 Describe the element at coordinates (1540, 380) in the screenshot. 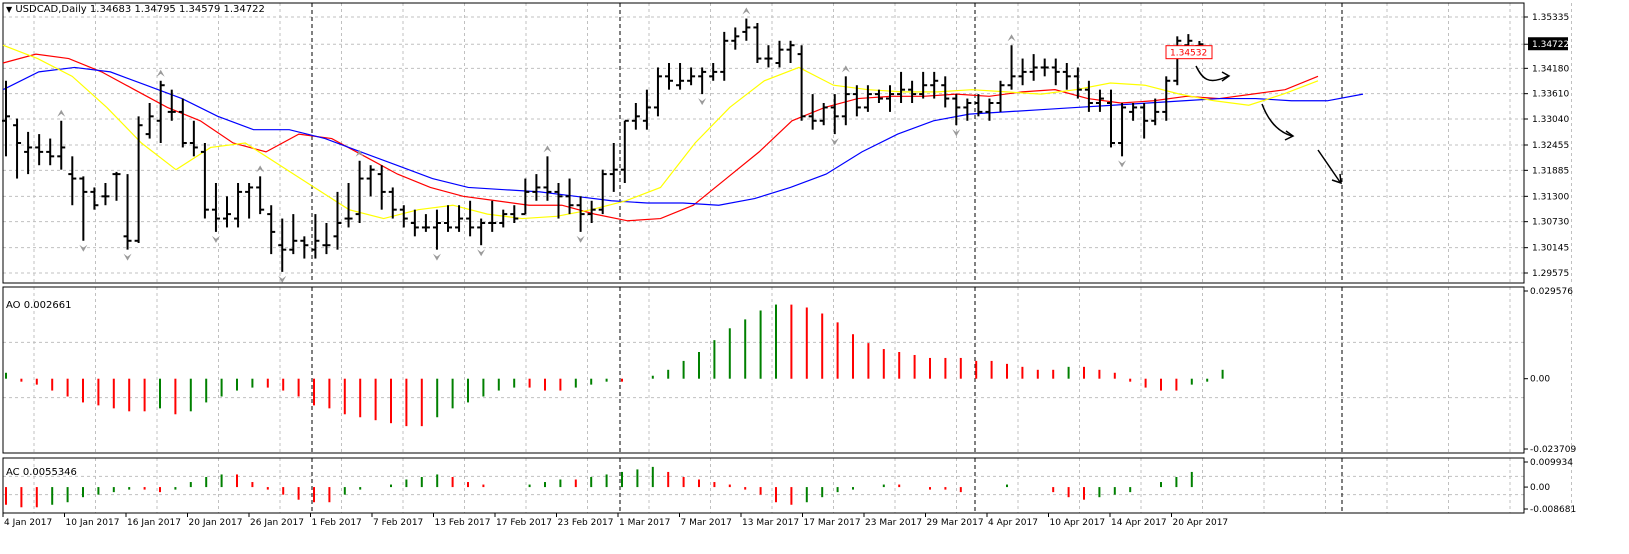

I see `indicator-tick-label: 0.00` at that location.